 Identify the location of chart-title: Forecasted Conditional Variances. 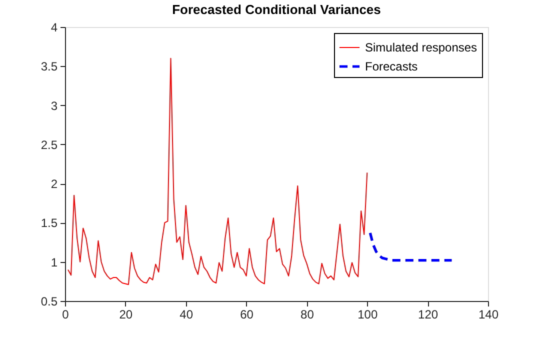
(276, 9).